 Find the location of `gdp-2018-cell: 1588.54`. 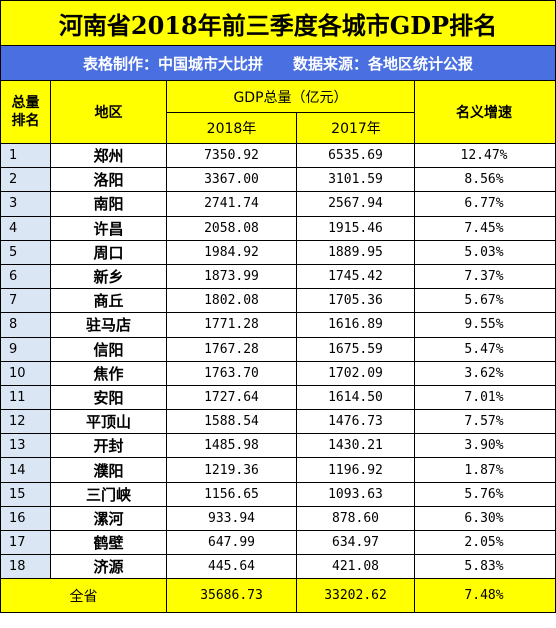

gdp-2018-cell: 1588.54 is located at coordinates (232, 422).